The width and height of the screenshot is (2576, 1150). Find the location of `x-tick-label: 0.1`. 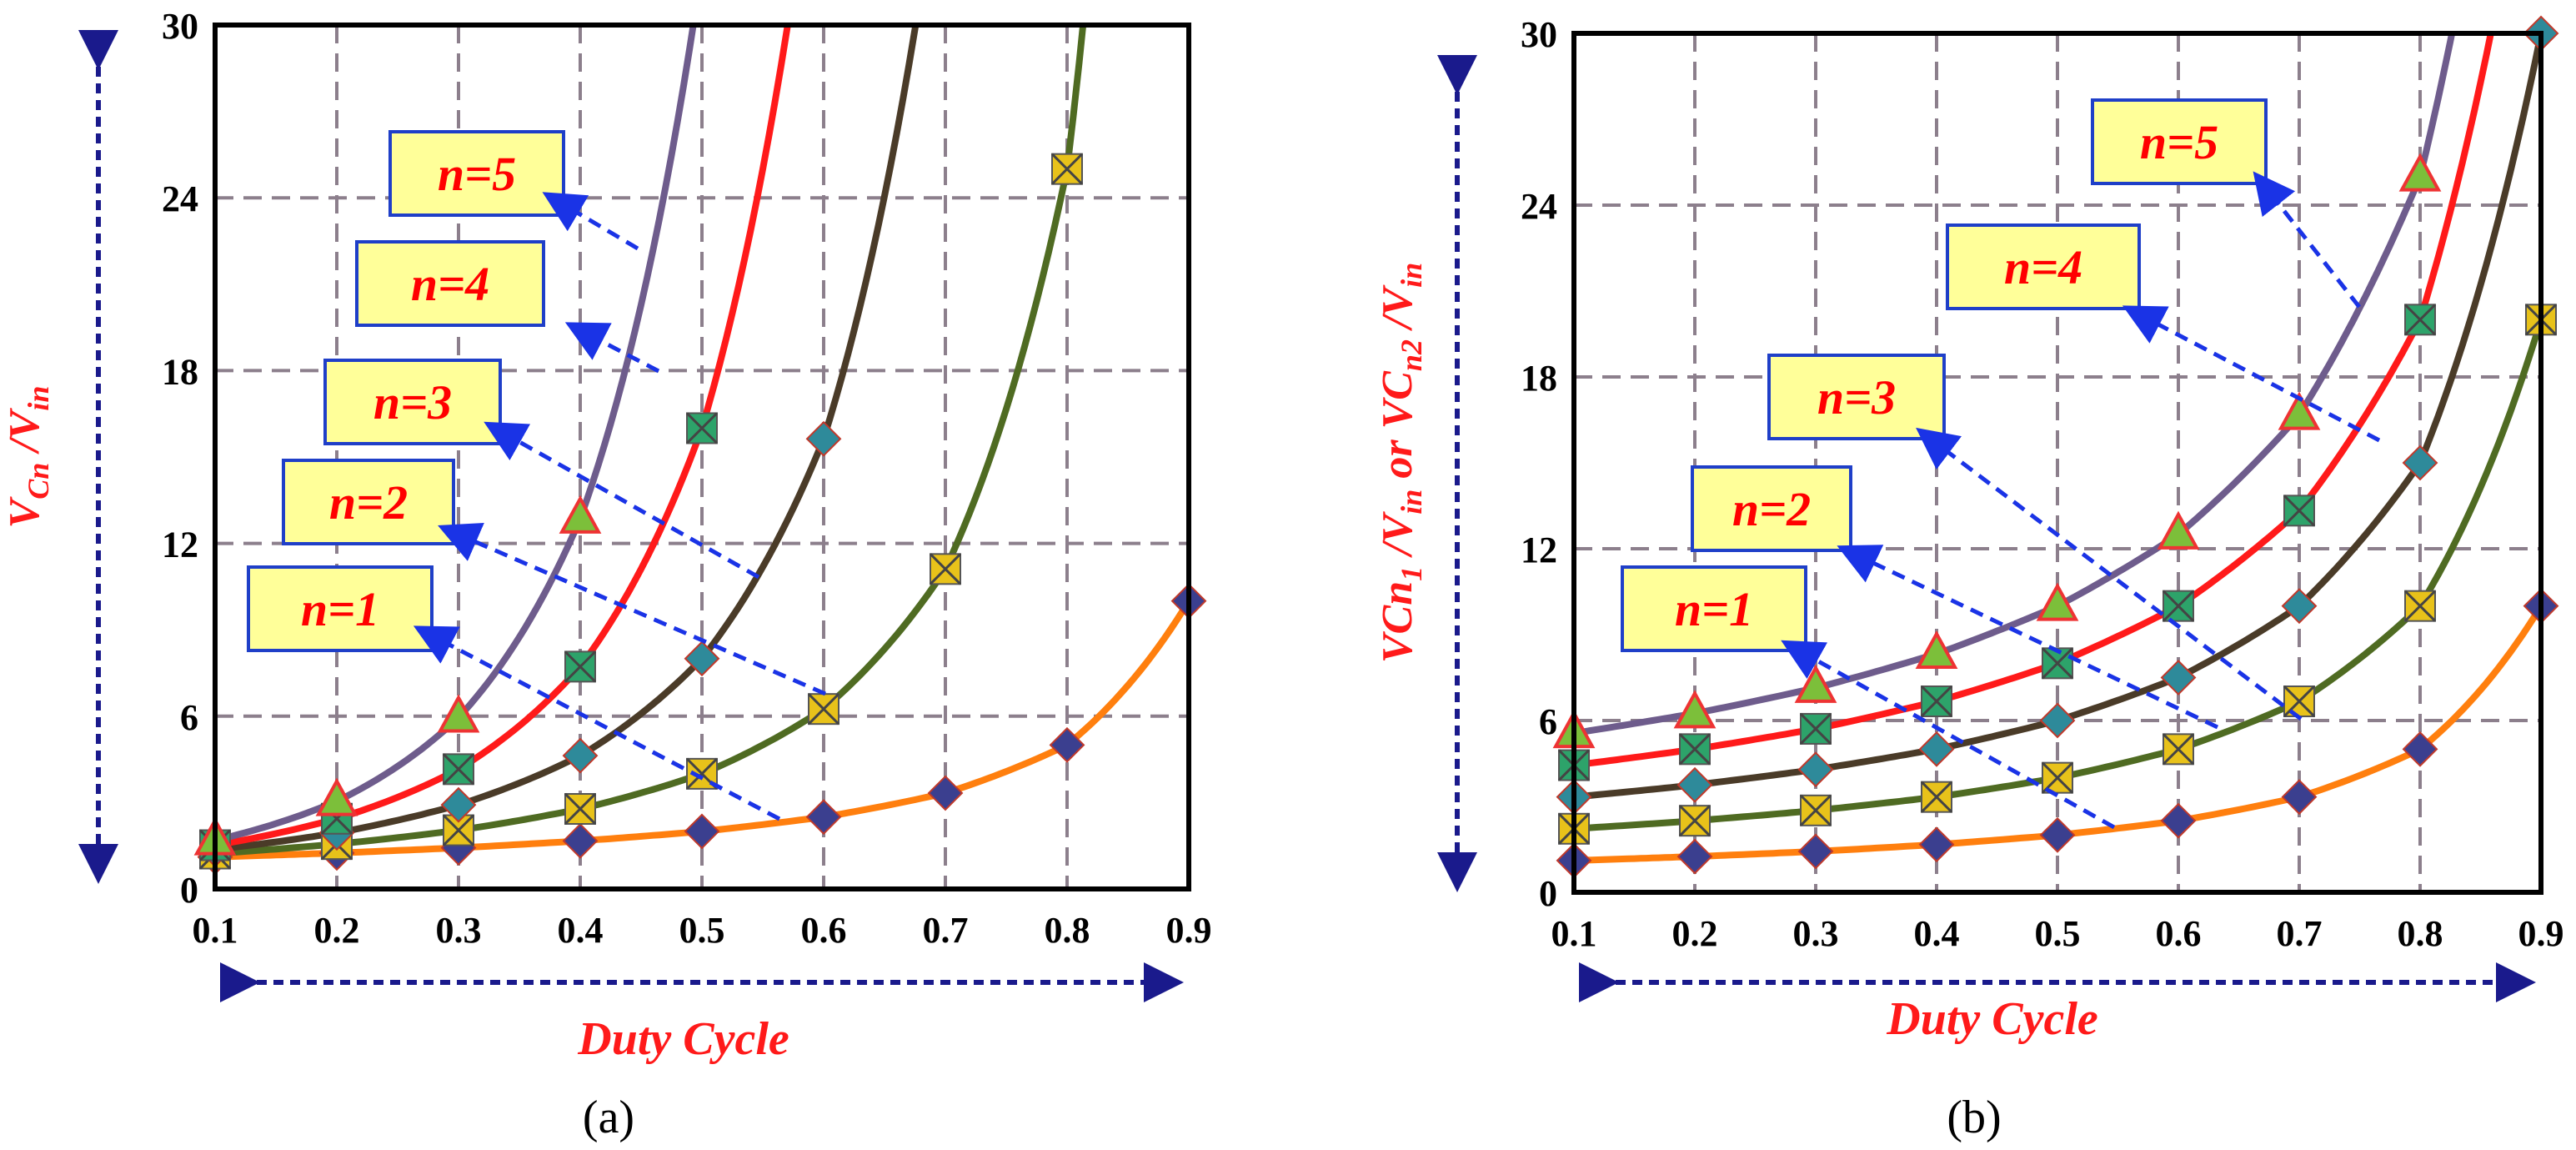

x-tick-label: 0.1 is located at coordinates (1574, 933).